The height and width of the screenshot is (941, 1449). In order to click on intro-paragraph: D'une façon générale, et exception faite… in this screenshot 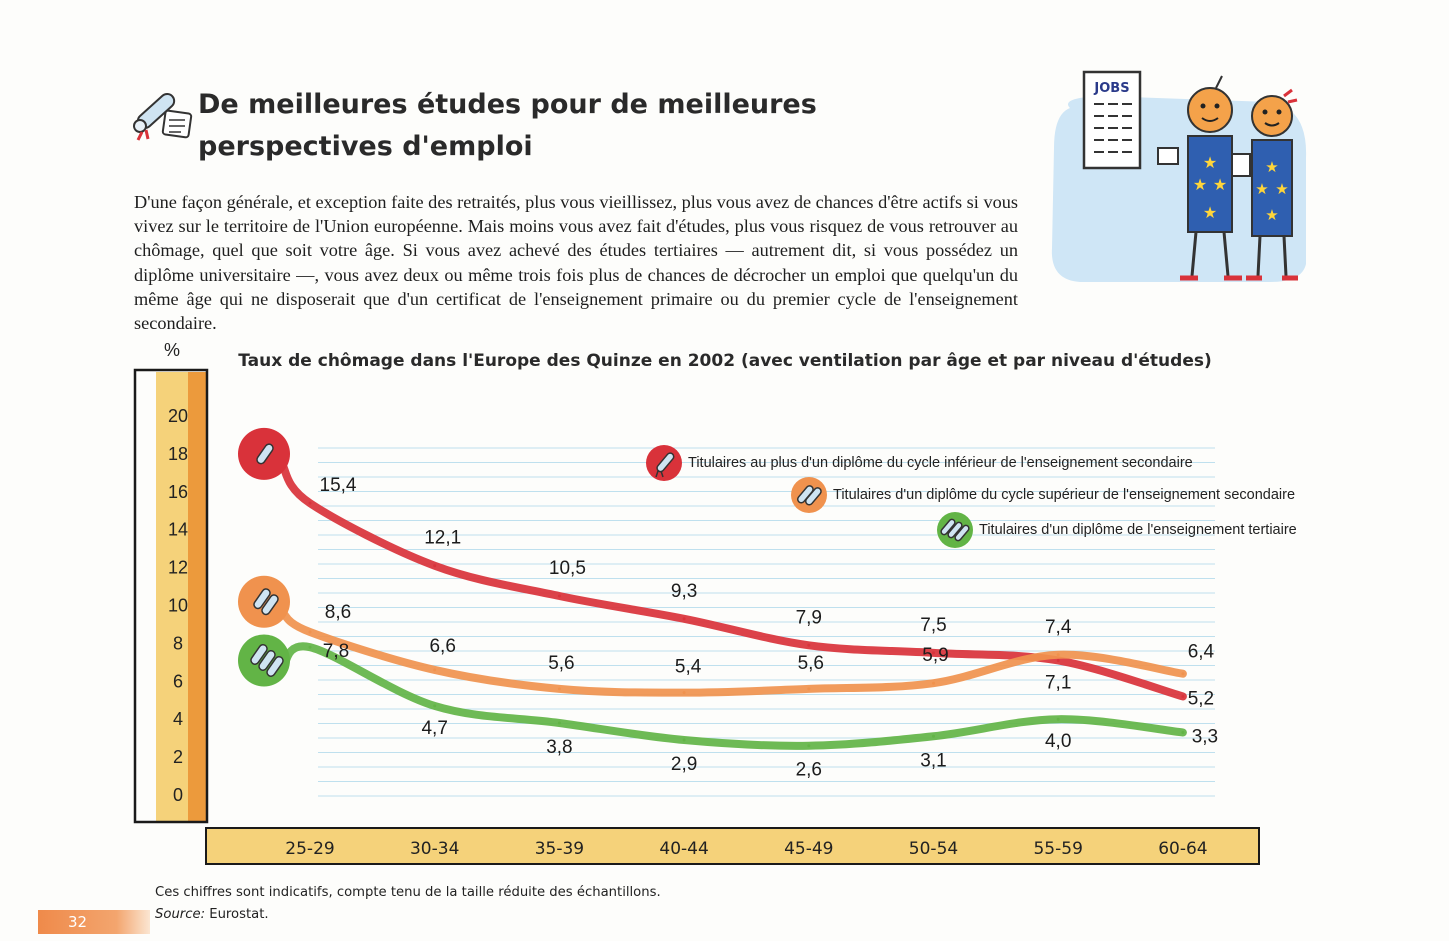, I will do `click(576, 263)`.